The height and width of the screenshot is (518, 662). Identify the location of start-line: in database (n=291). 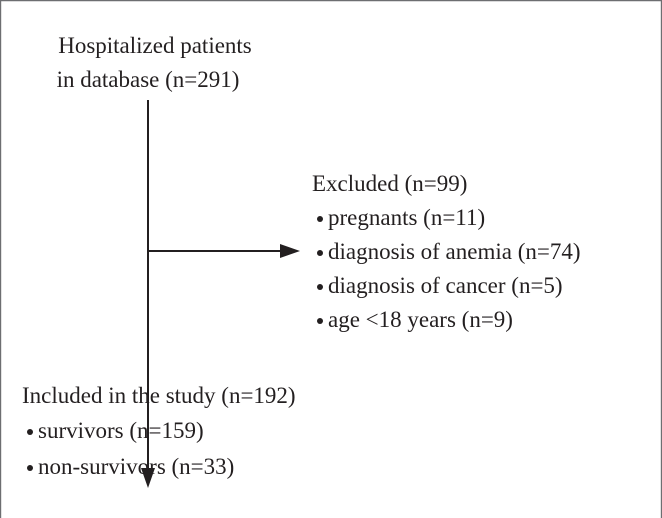
(148, 79).